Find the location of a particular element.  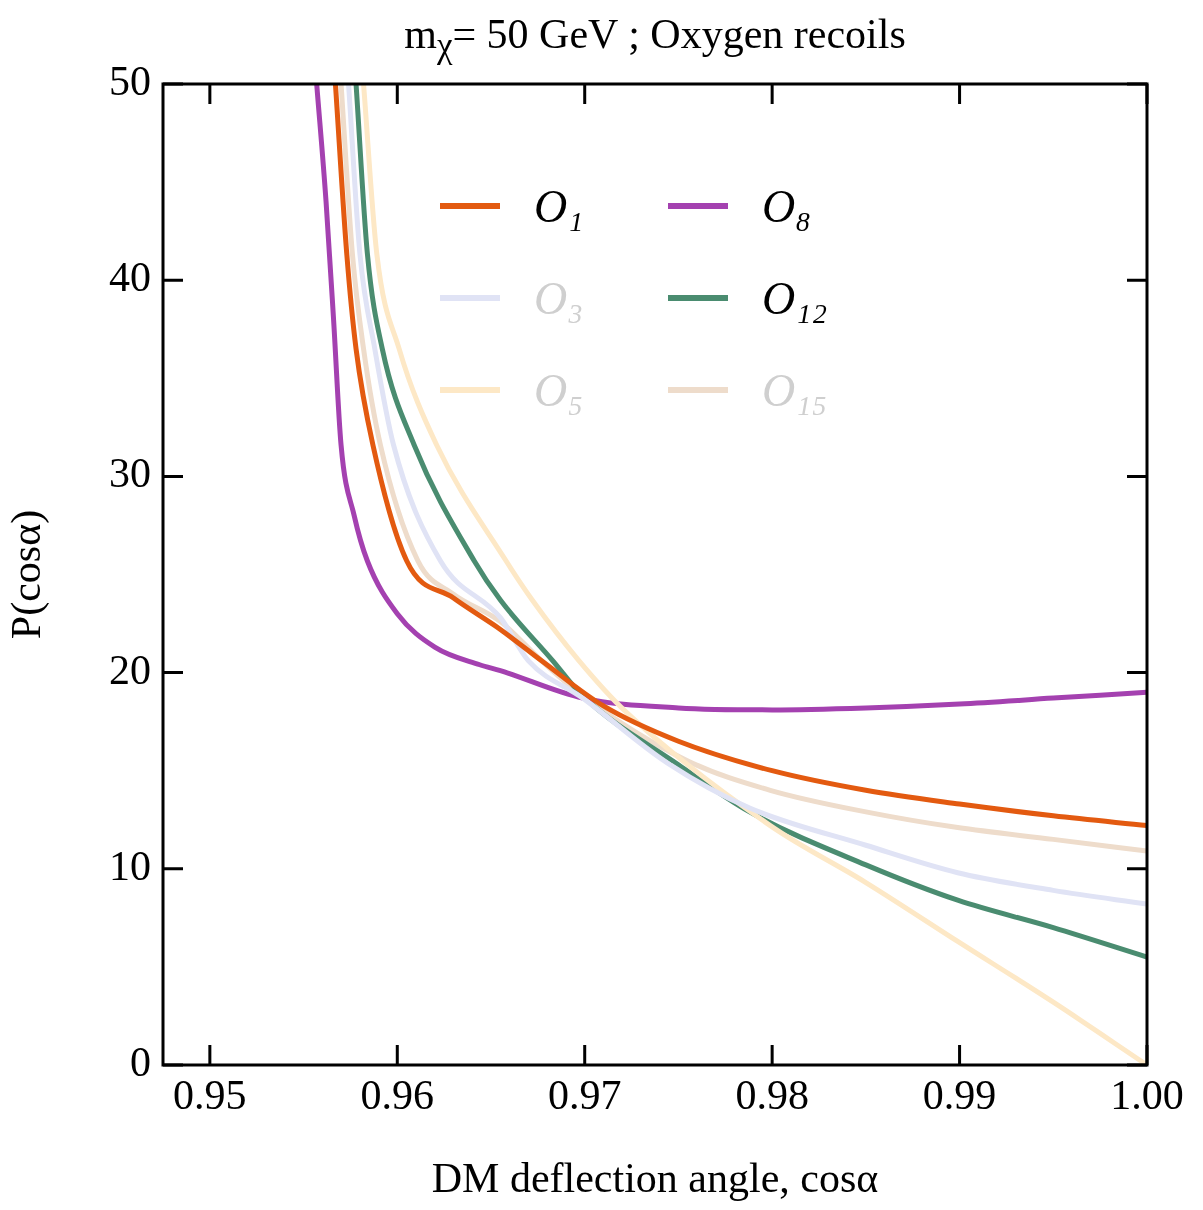

legend-label: O₁ is located at coordinates (559, 206).